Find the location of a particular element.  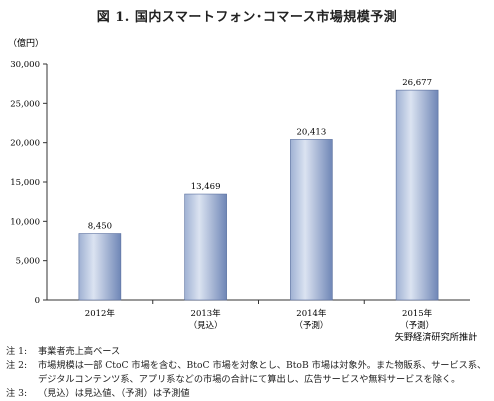

note-text: （見込）は見込値、（予測）は予測値 is located at coordinates (114, 393).